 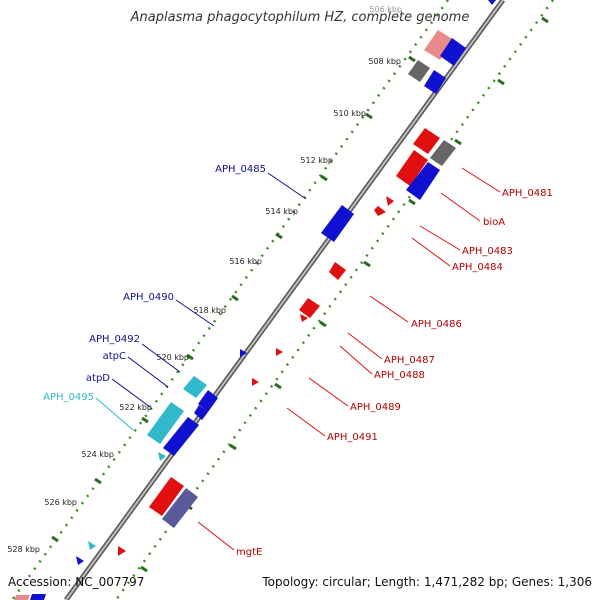 I want to click on gene-label-aph-0487: APH_0487, so click(x=409, y=360).